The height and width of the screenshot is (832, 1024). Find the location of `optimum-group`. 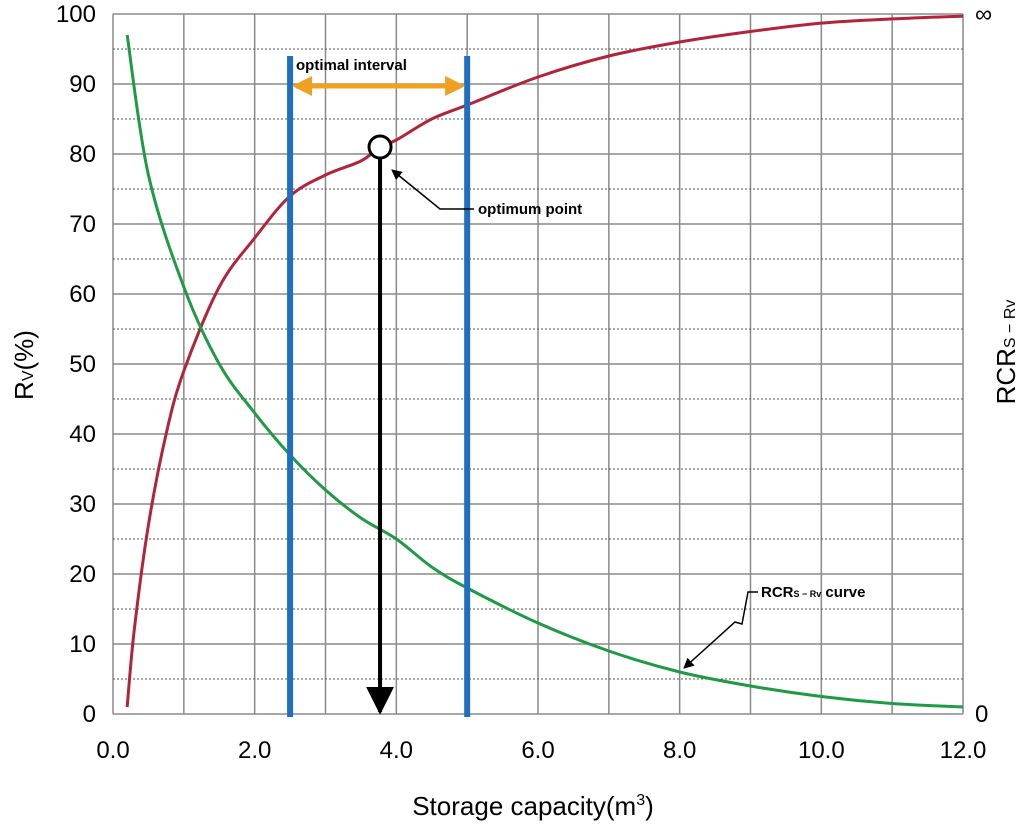

optimum-group is located at coordinates (380, 424).